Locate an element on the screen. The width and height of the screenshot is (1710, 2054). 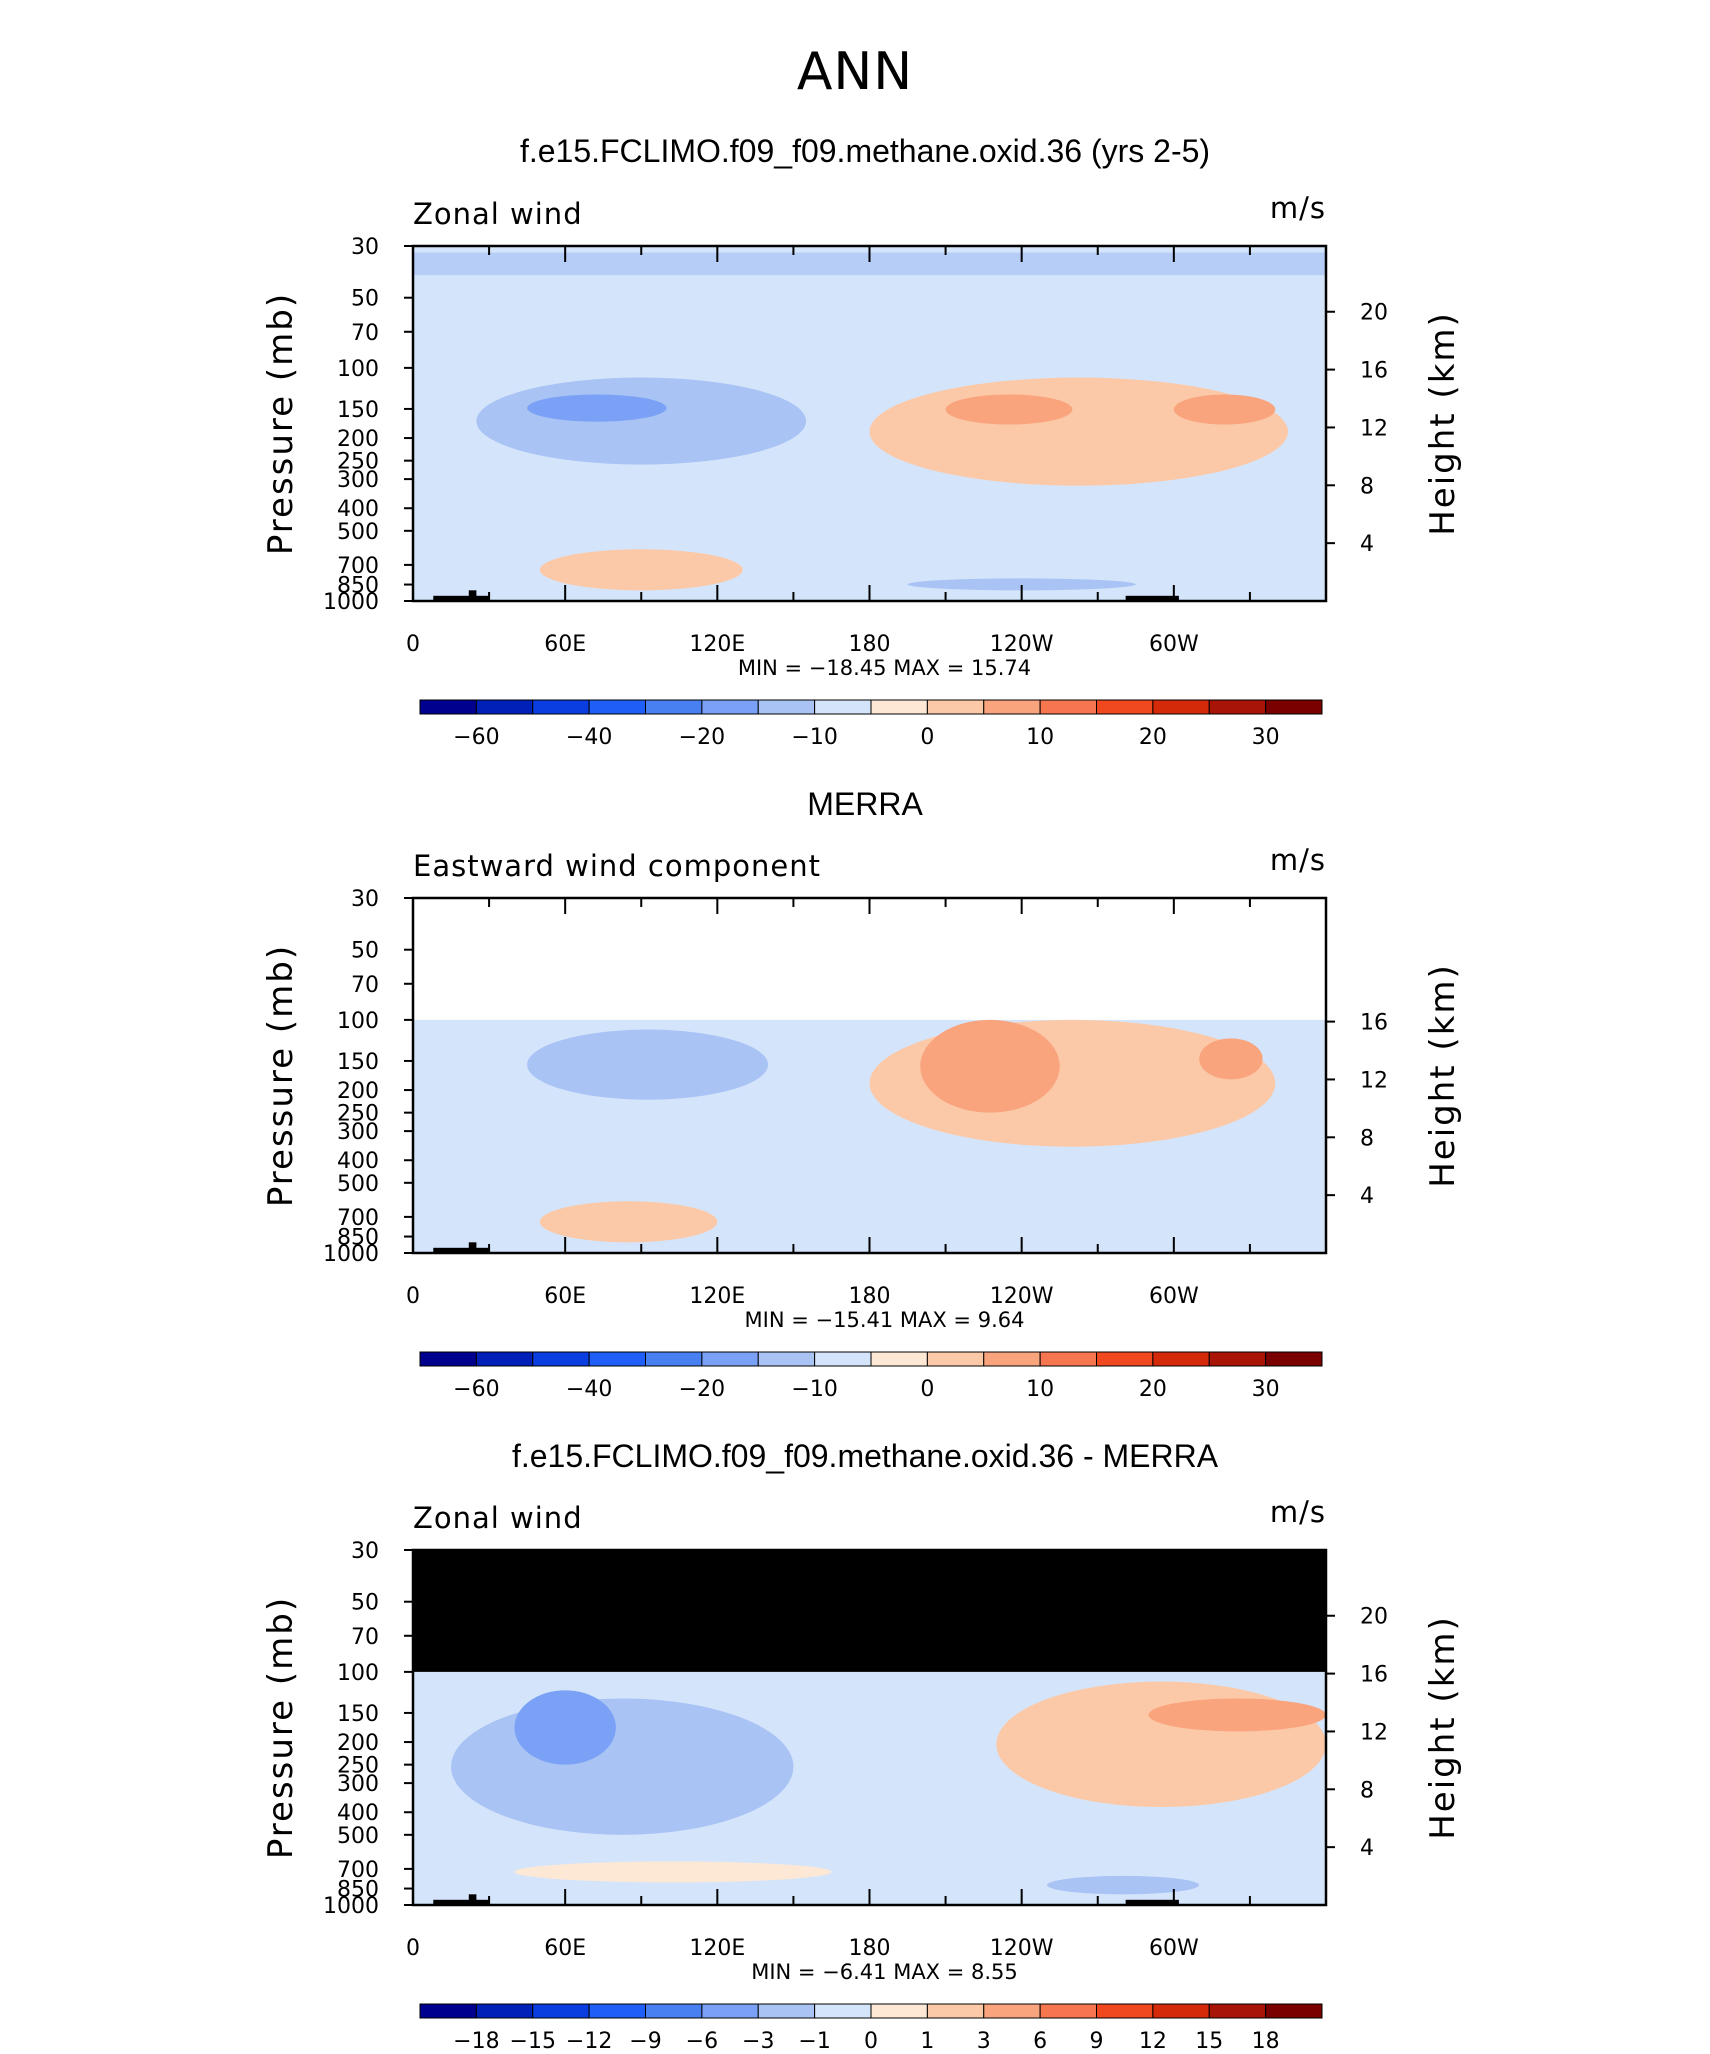
min-max-label: MIN = −18.45 MAX = 15.74 is located at coordinates (884, 668).